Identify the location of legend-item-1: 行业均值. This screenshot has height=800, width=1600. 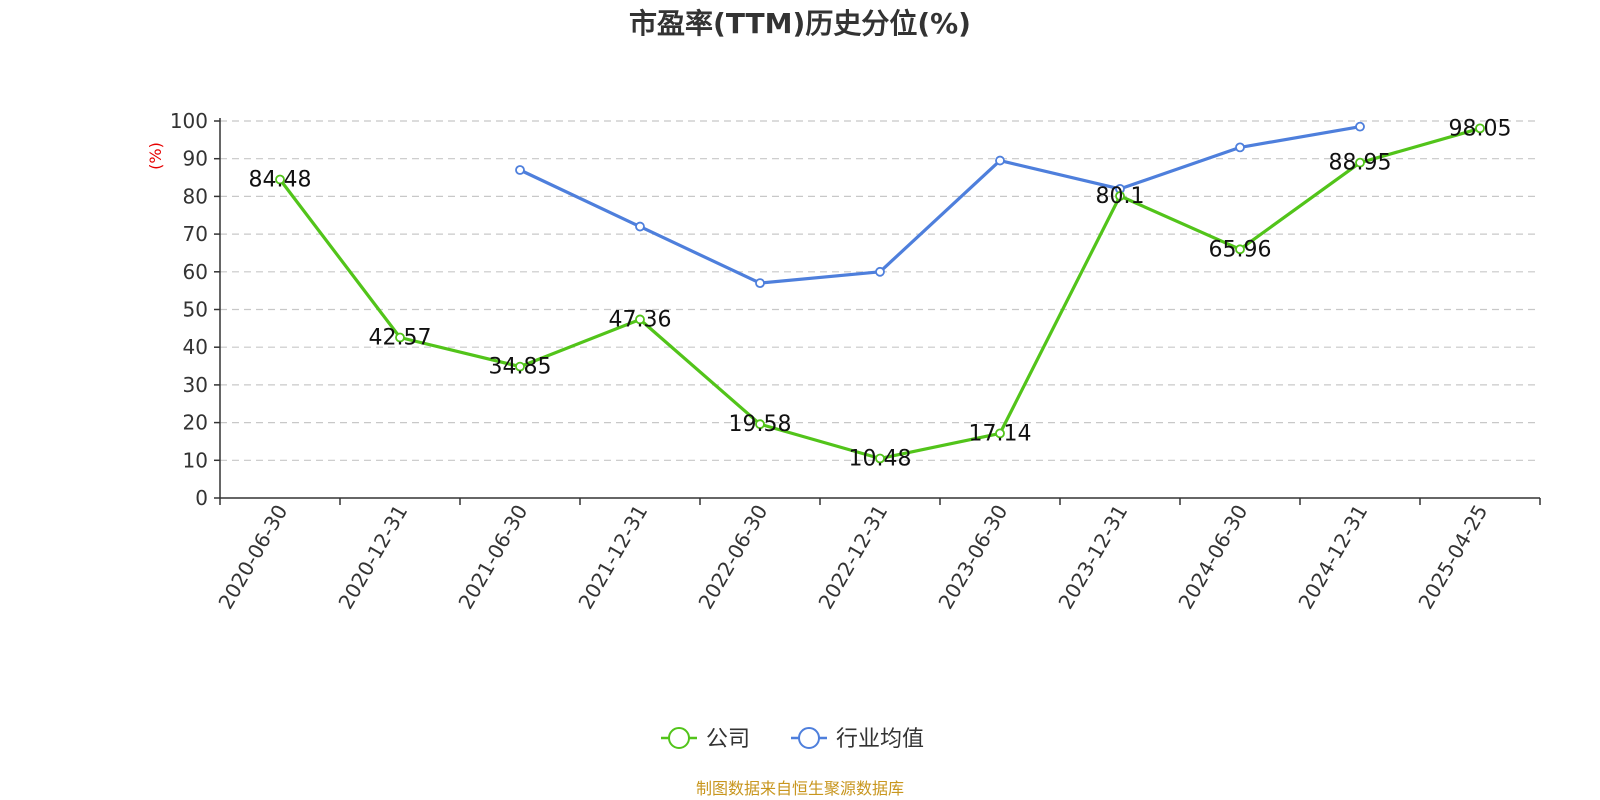
(857, 739).